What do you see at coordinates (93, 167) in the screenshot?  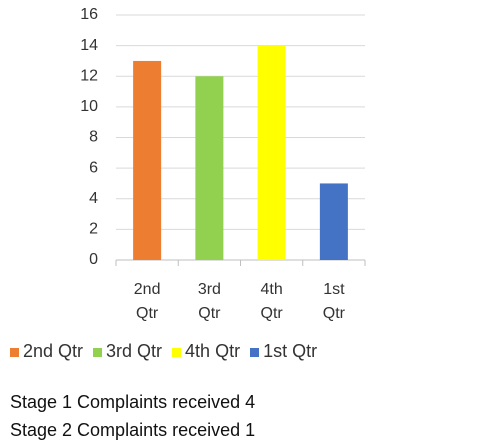 I see `y-tick-label: 6` at bounding box center [93, 167].